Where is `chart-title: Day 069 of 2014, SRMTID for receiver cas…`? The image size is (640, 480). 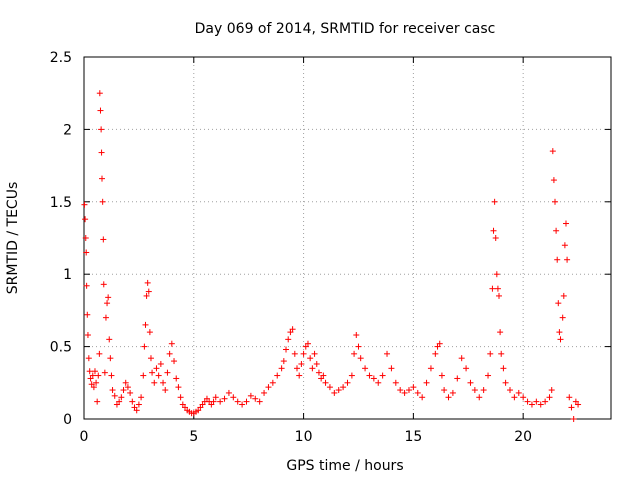 chart-title: Day 069 of 2014, SRMTID for receiver cas… is located at coordinates (345, 29).